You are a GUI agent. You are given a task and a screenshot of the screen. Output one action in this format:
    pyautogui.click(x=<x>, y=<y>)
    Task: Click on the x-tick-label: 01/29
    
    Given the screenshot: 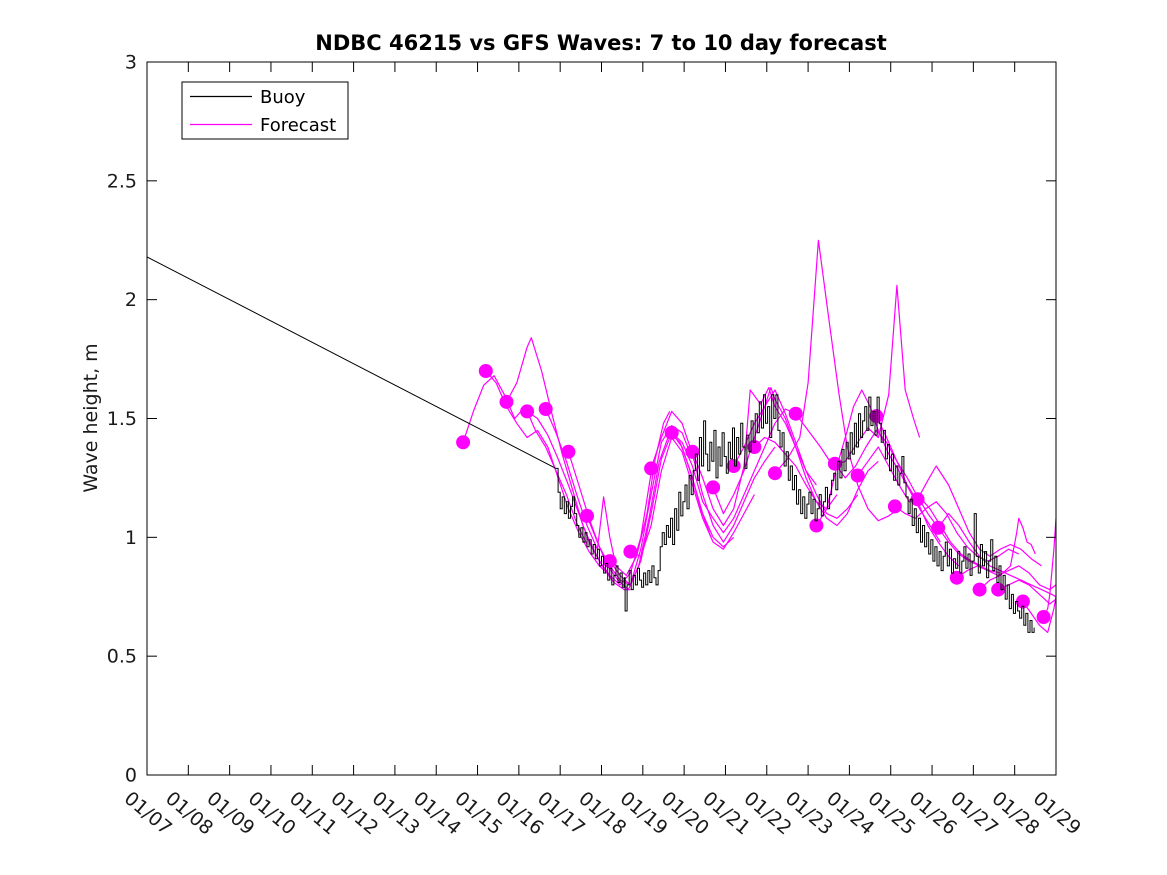 What is the action you would take?
    pyautogui.click(x=1057, y=813)
    